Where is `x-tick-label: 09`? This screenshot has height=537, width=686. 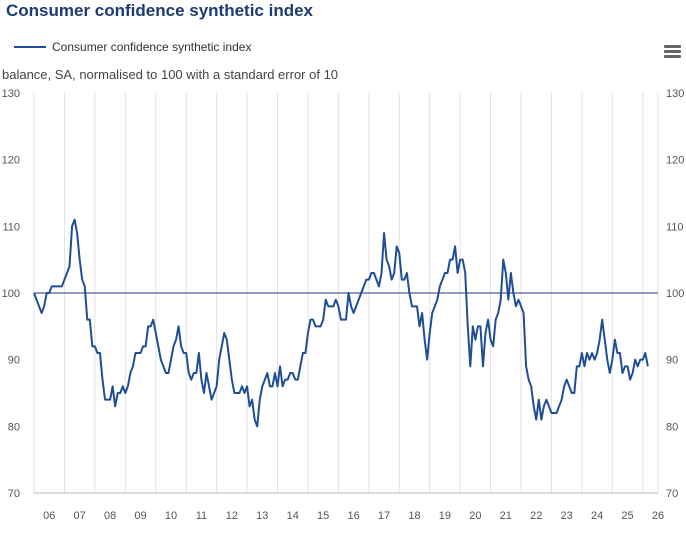 x-tick-label: 09 is located at coordinates (140, 516).